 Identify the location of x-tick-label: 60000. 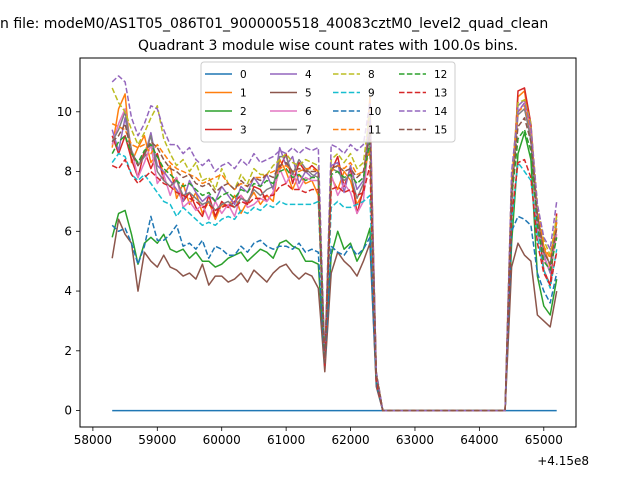
(222, 440).